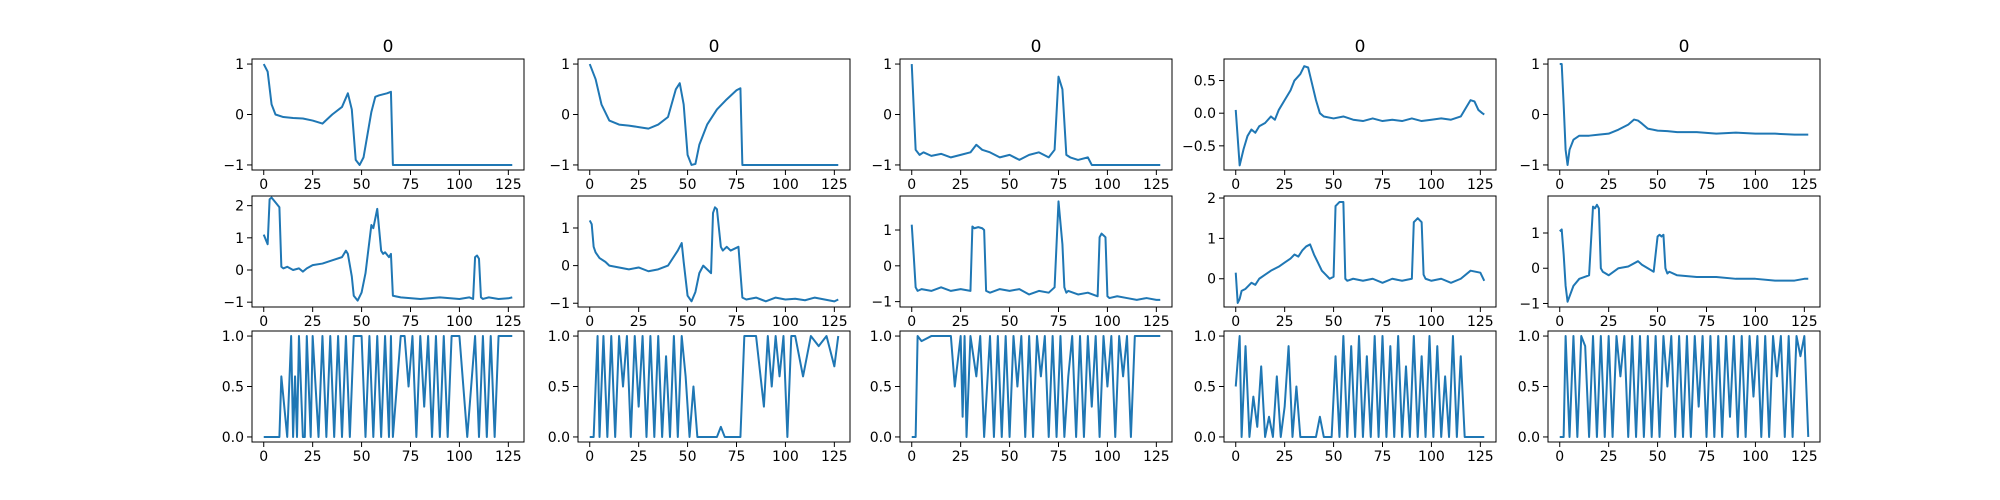 This screenshot has width=2000, height=500. I want to click on subplot-r1-c0: 0 25 50 75 100 125 −1 0 1 2, so click(374, 262).